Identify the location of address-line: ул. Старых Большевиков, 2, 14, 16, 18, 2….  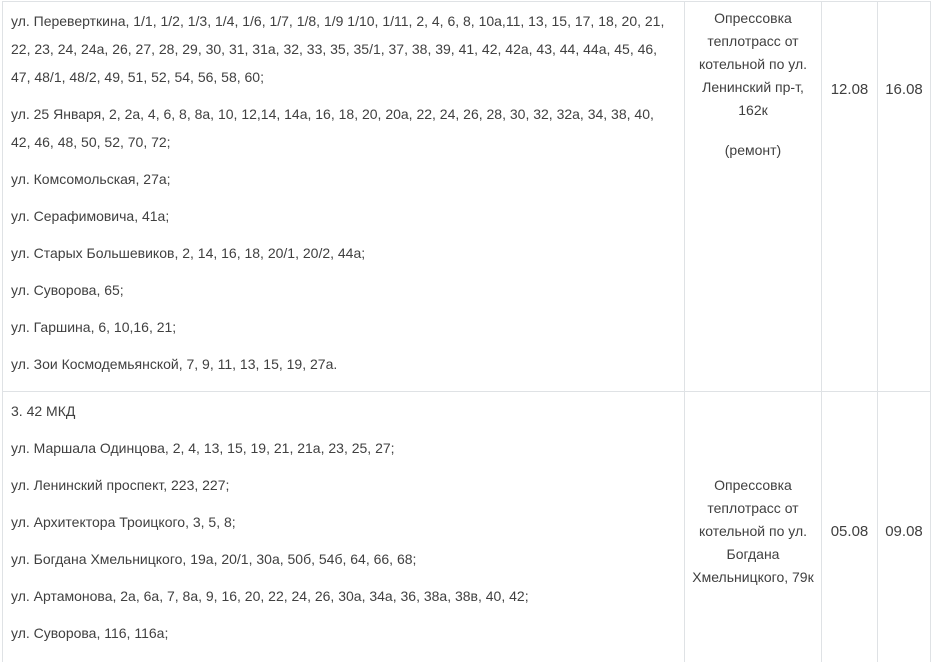
(188, 253).